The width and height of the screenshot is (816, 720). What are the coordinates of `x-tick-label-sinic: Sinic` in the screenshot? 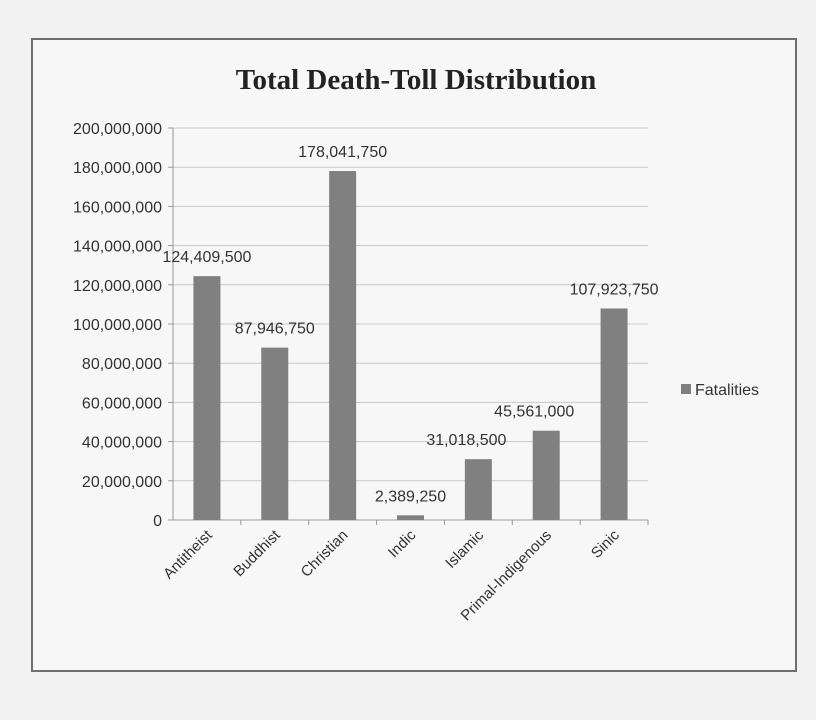 It's located at (605, 543).